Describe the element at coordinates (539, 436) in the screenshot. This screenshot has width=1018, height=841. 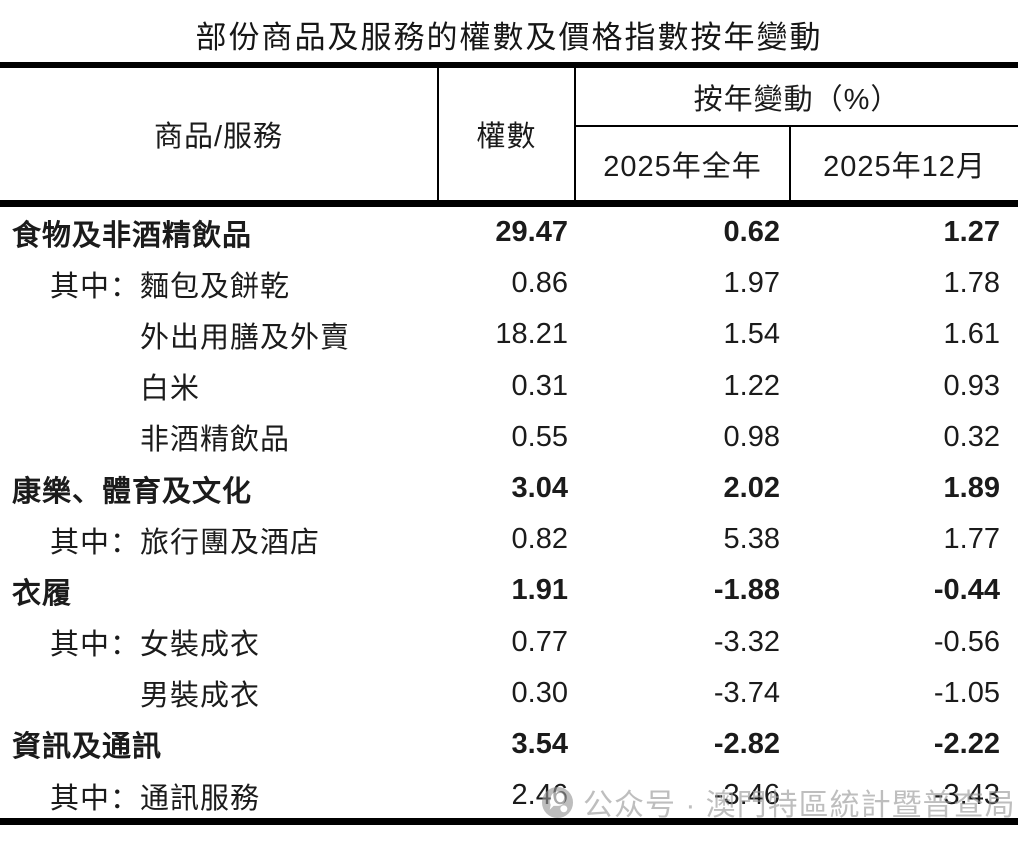
I see `row-weight-value: 0.55` at that location.